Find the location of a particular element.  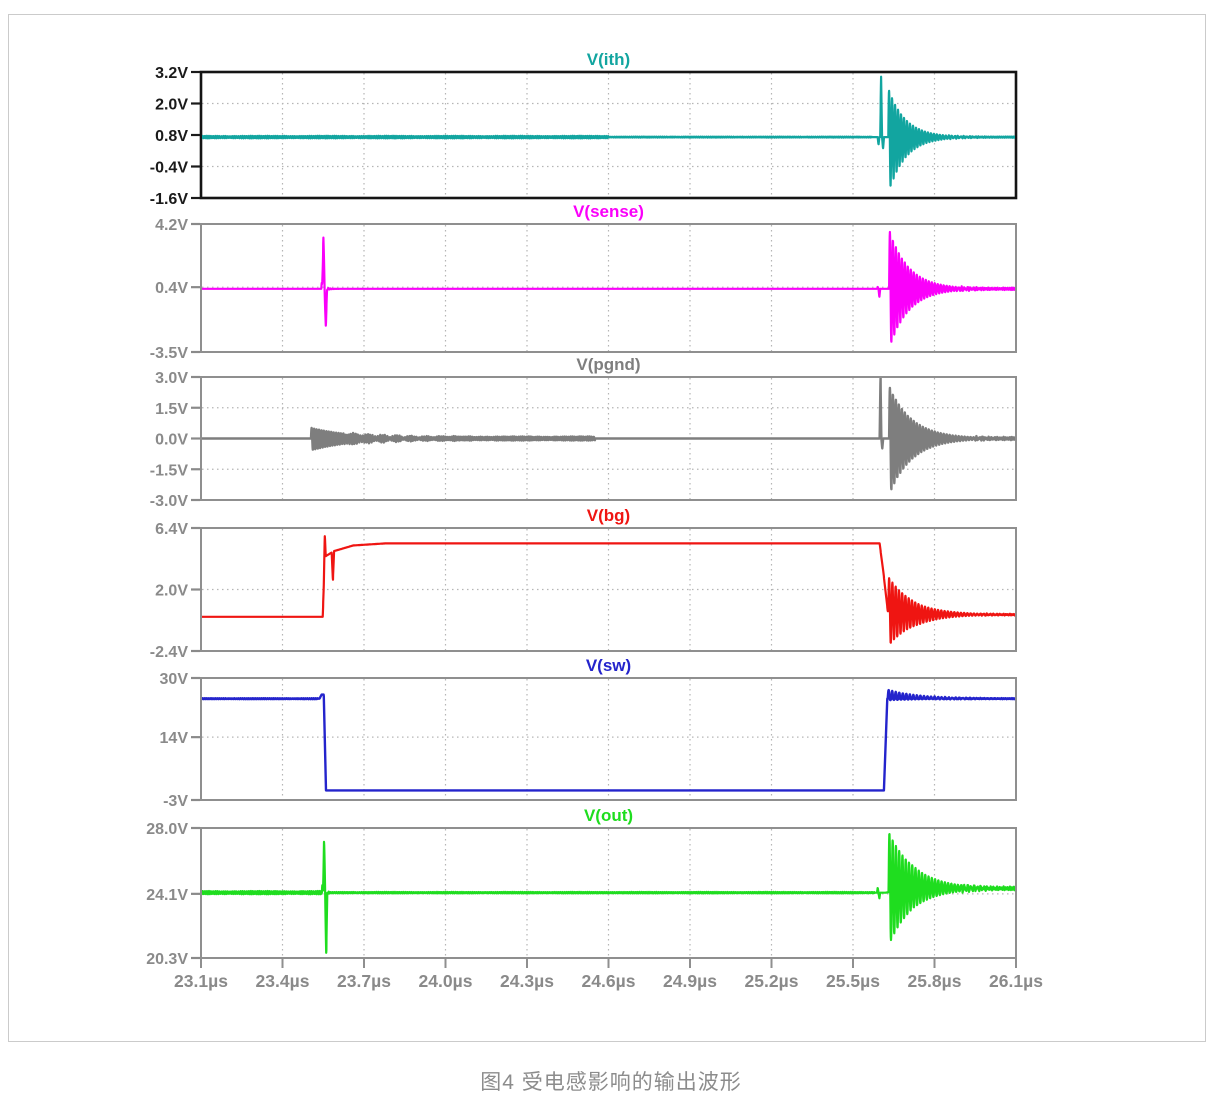

y-tick-label: 6.4V is located at coordinates (171, 529).